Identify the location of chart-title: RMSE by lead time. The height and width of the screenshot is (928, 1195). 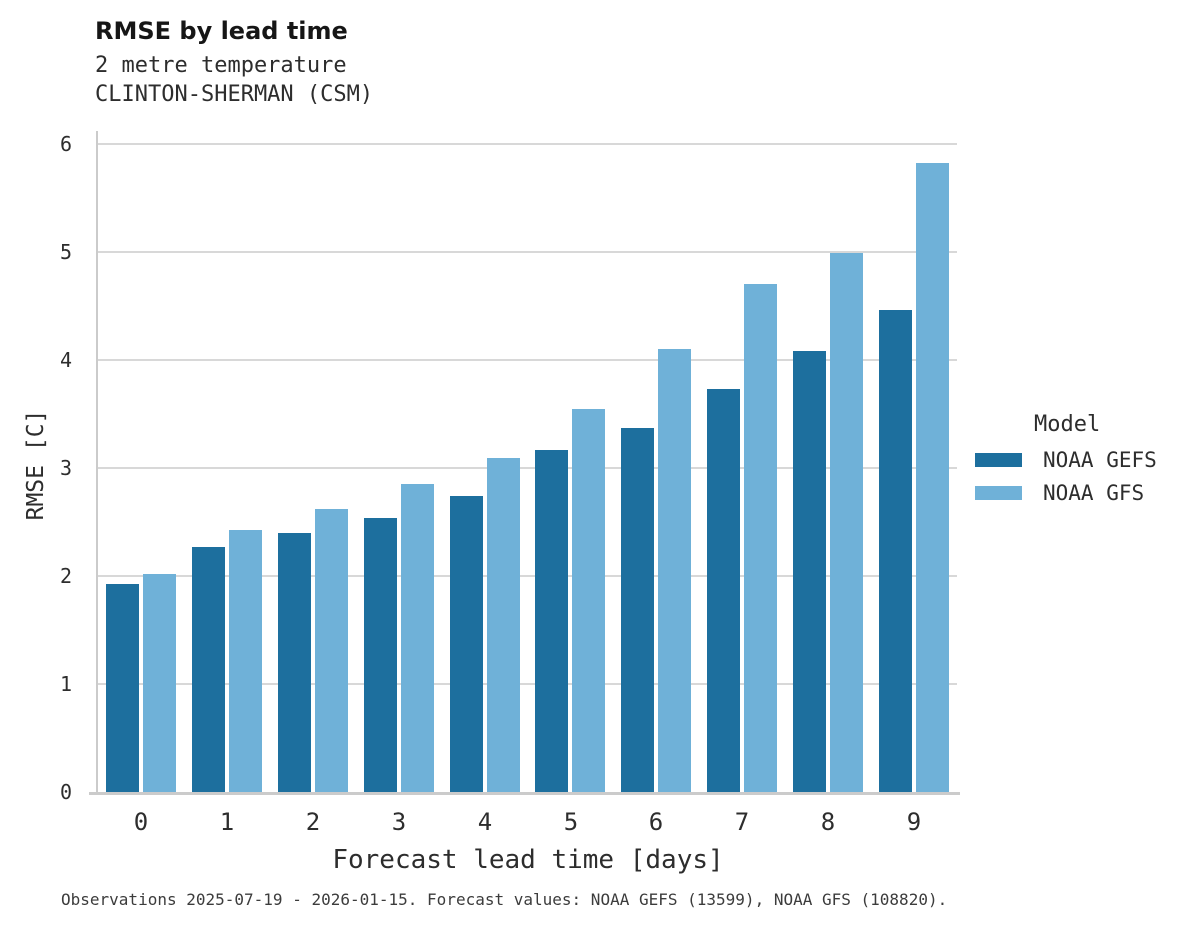
(221, 31).